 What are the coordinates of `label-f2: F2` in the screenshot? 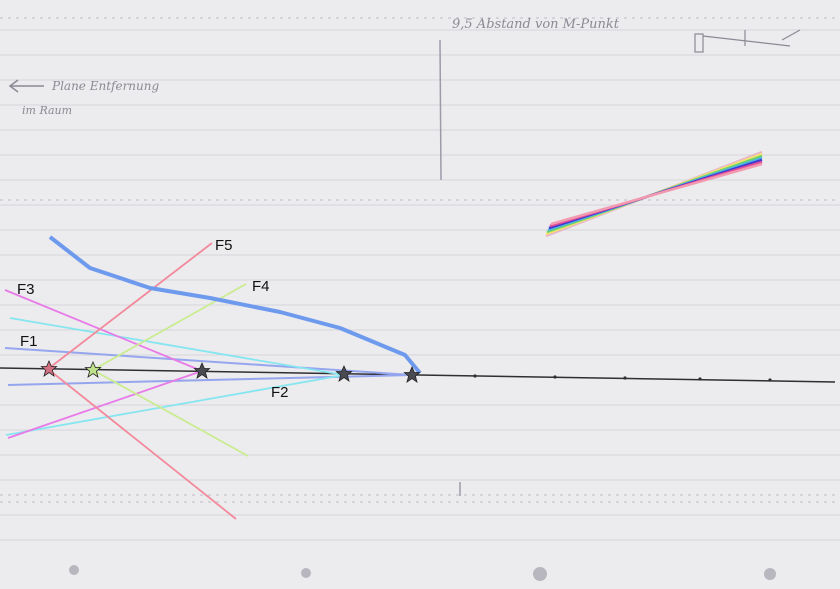 It's located at (280, 392).